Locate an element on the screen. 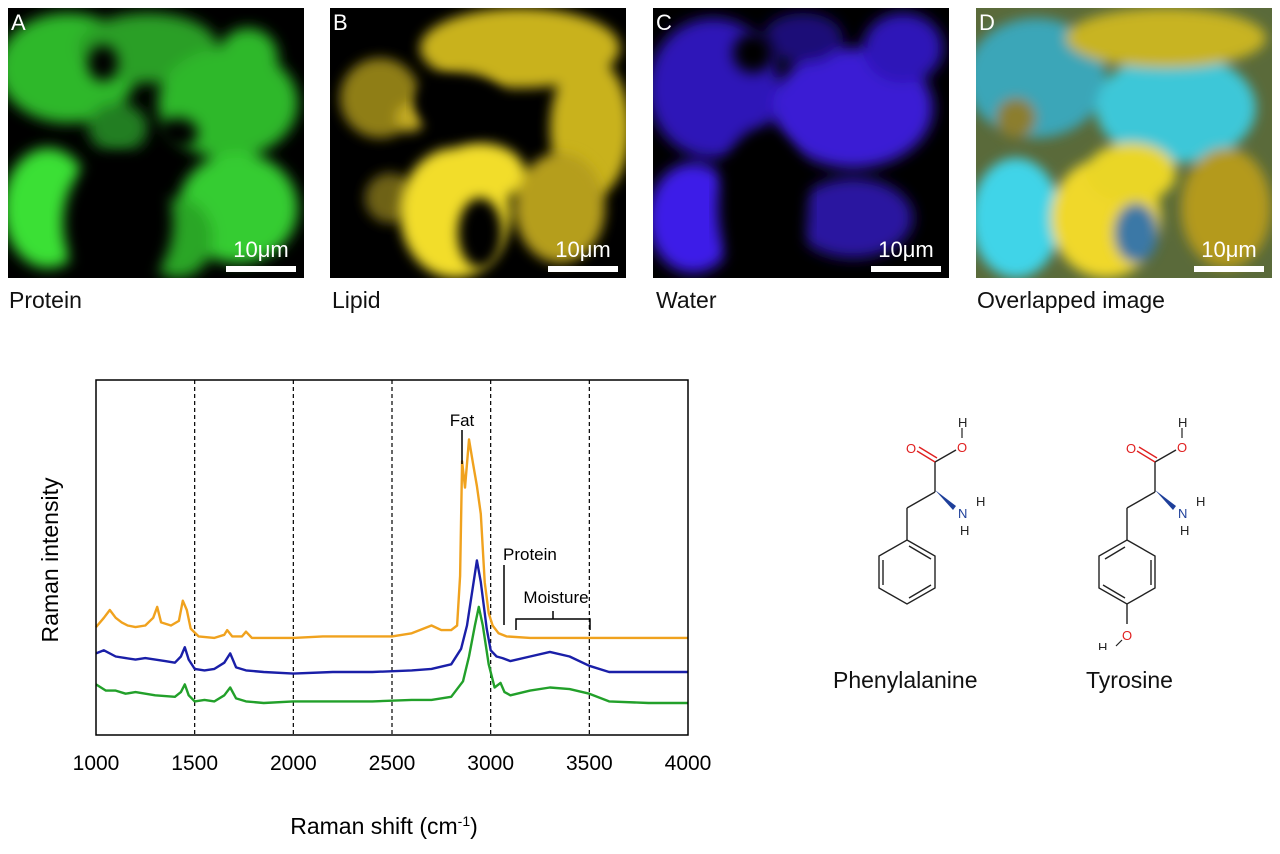  moisture-annotation: Moisture is located at coordinates (555, 597).